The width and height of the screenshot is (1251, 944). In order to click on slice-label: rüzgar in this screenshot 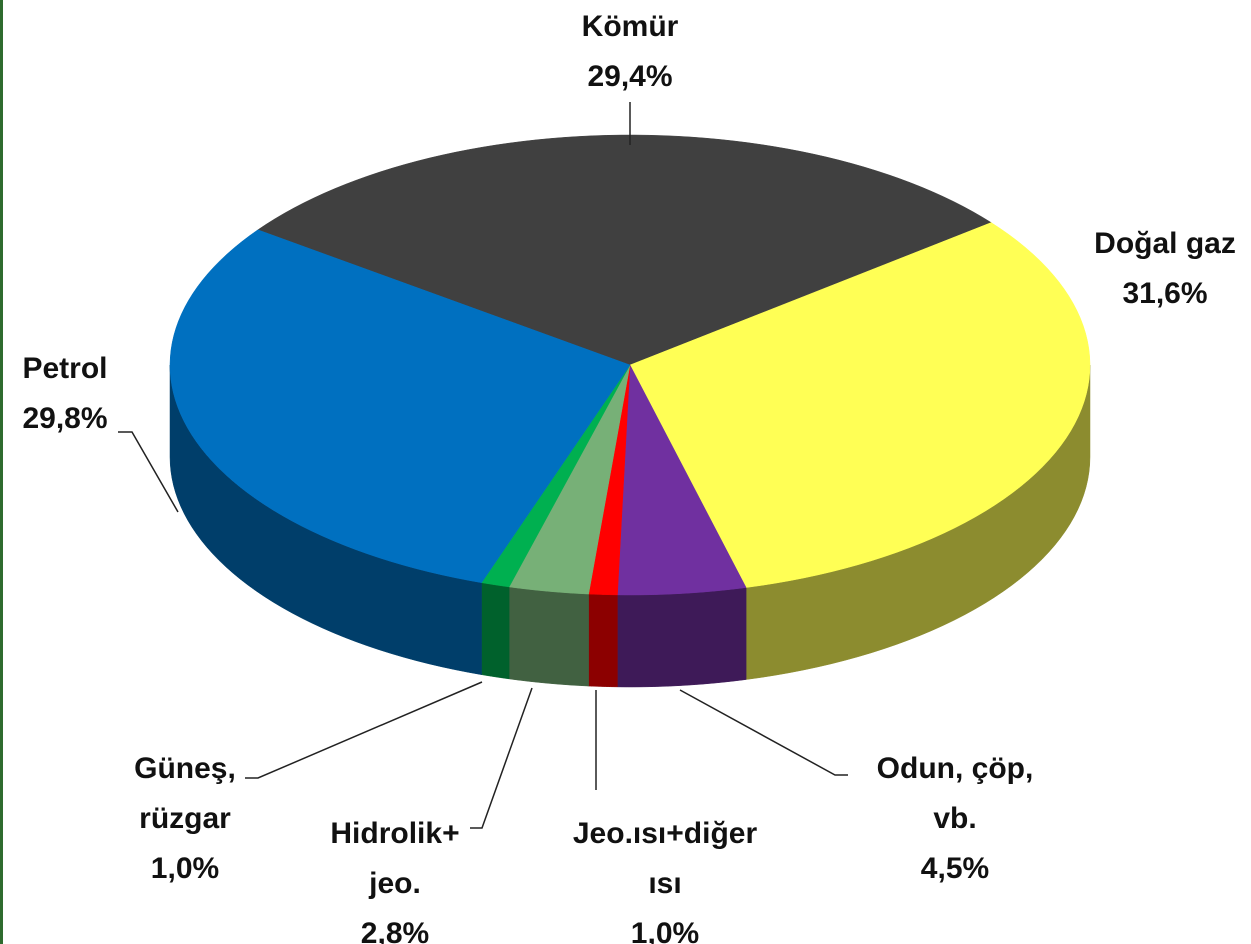, I will do `click(185, 818)`.